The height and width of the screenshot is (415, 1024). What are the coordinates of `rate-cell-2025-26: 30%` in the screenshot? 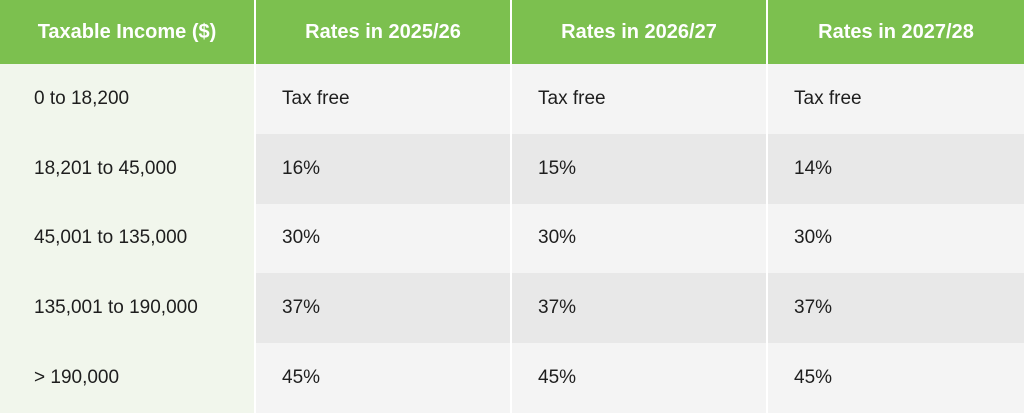 It's located at (384, 238).